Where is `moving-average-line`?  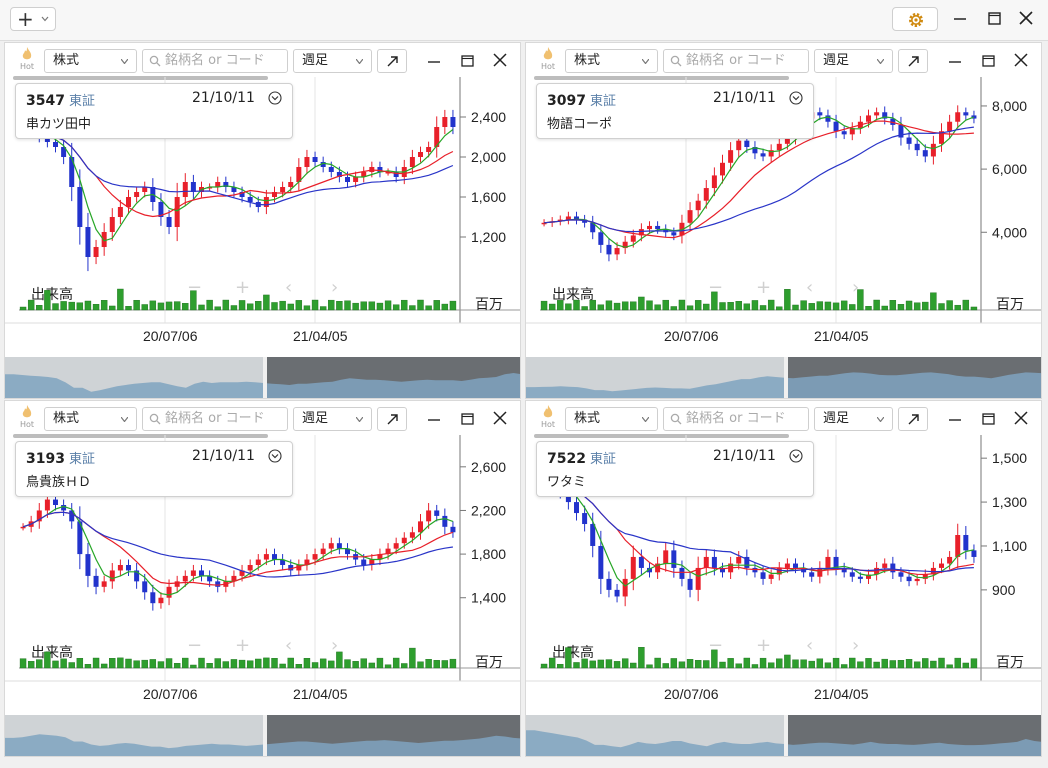
moving-average-line is located at coordinates (237, 544).